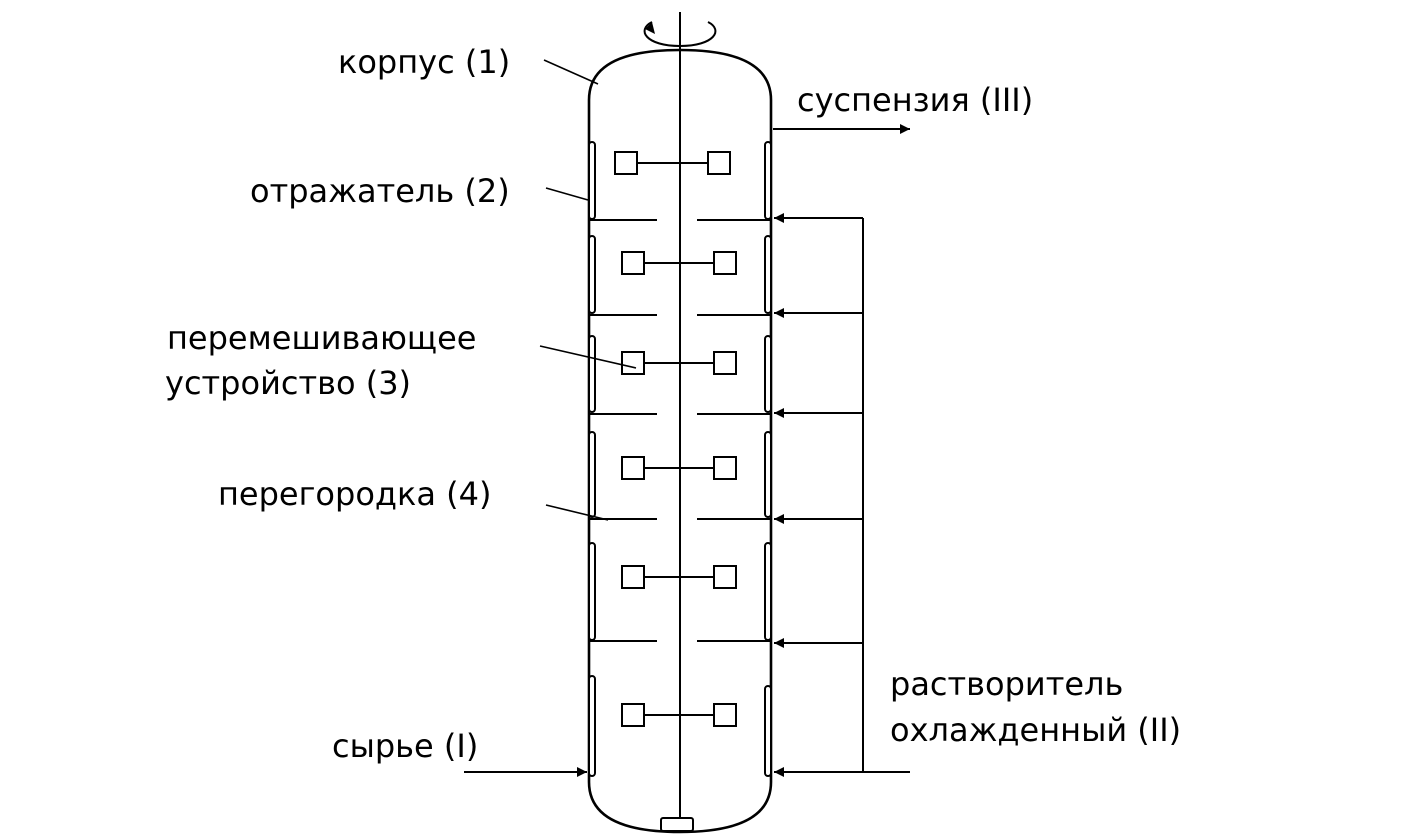  Describe the element at coordinates (321, 338) in the screenshot. I see `label-mixer-line1: перемешивающее` at that location.